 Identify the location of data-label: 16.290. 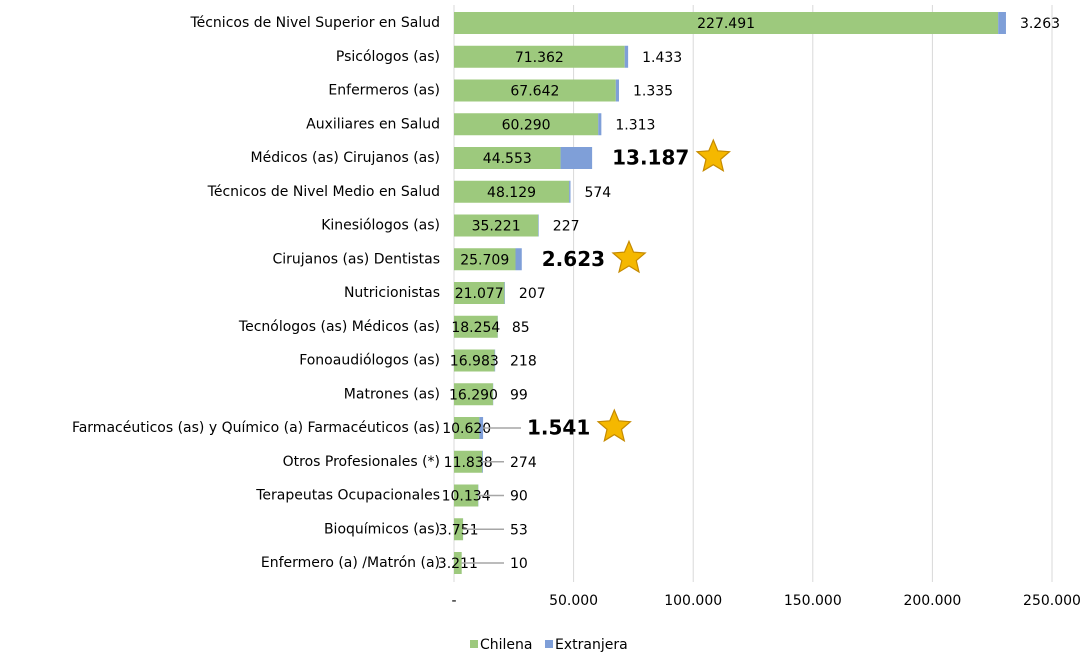
(473, 395).